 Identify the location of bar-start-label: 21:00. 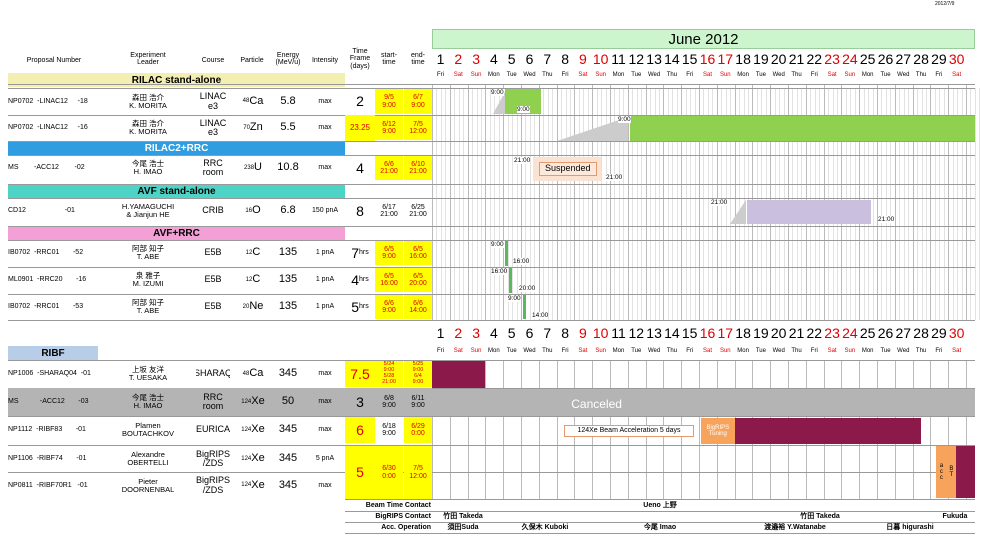
(522, 160).